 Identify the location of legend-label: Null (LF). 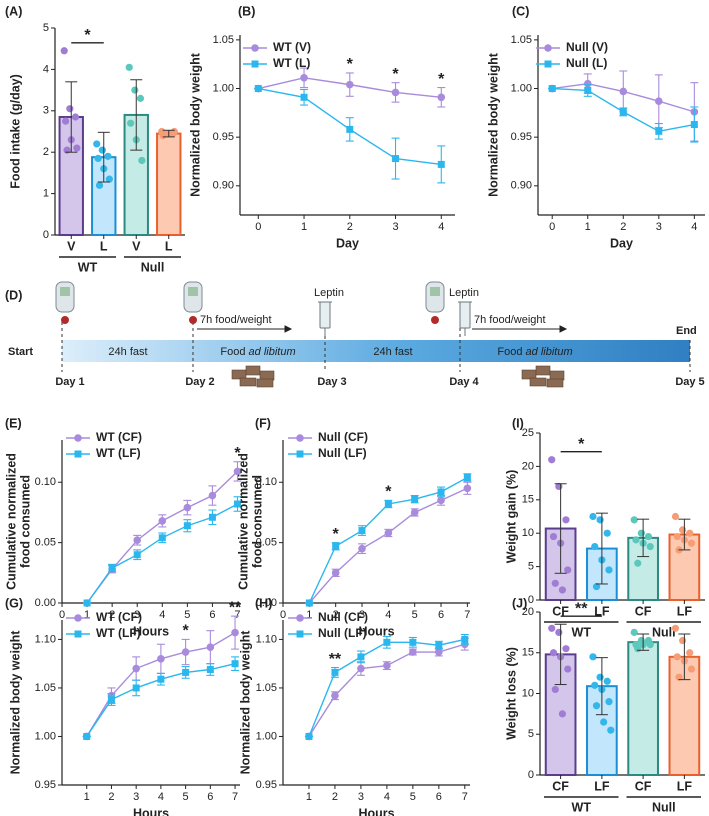
(342, 633).